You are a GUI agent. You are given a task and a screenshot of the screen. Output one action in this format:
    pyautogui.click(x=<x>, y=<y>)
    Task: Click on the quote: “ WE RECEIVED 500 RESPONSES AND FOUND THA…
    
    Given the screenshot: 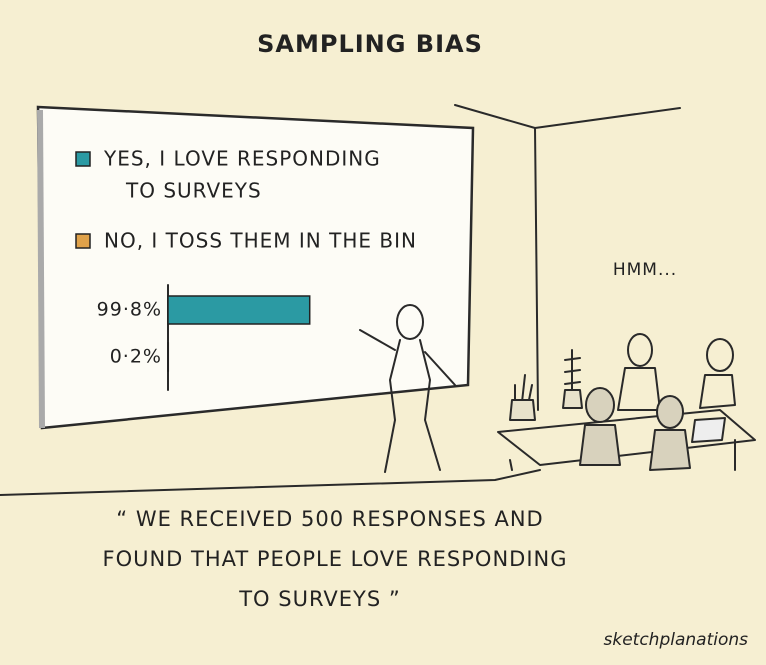 What is the action you would take?
    pyautogui.click(x=334, y=559)
    